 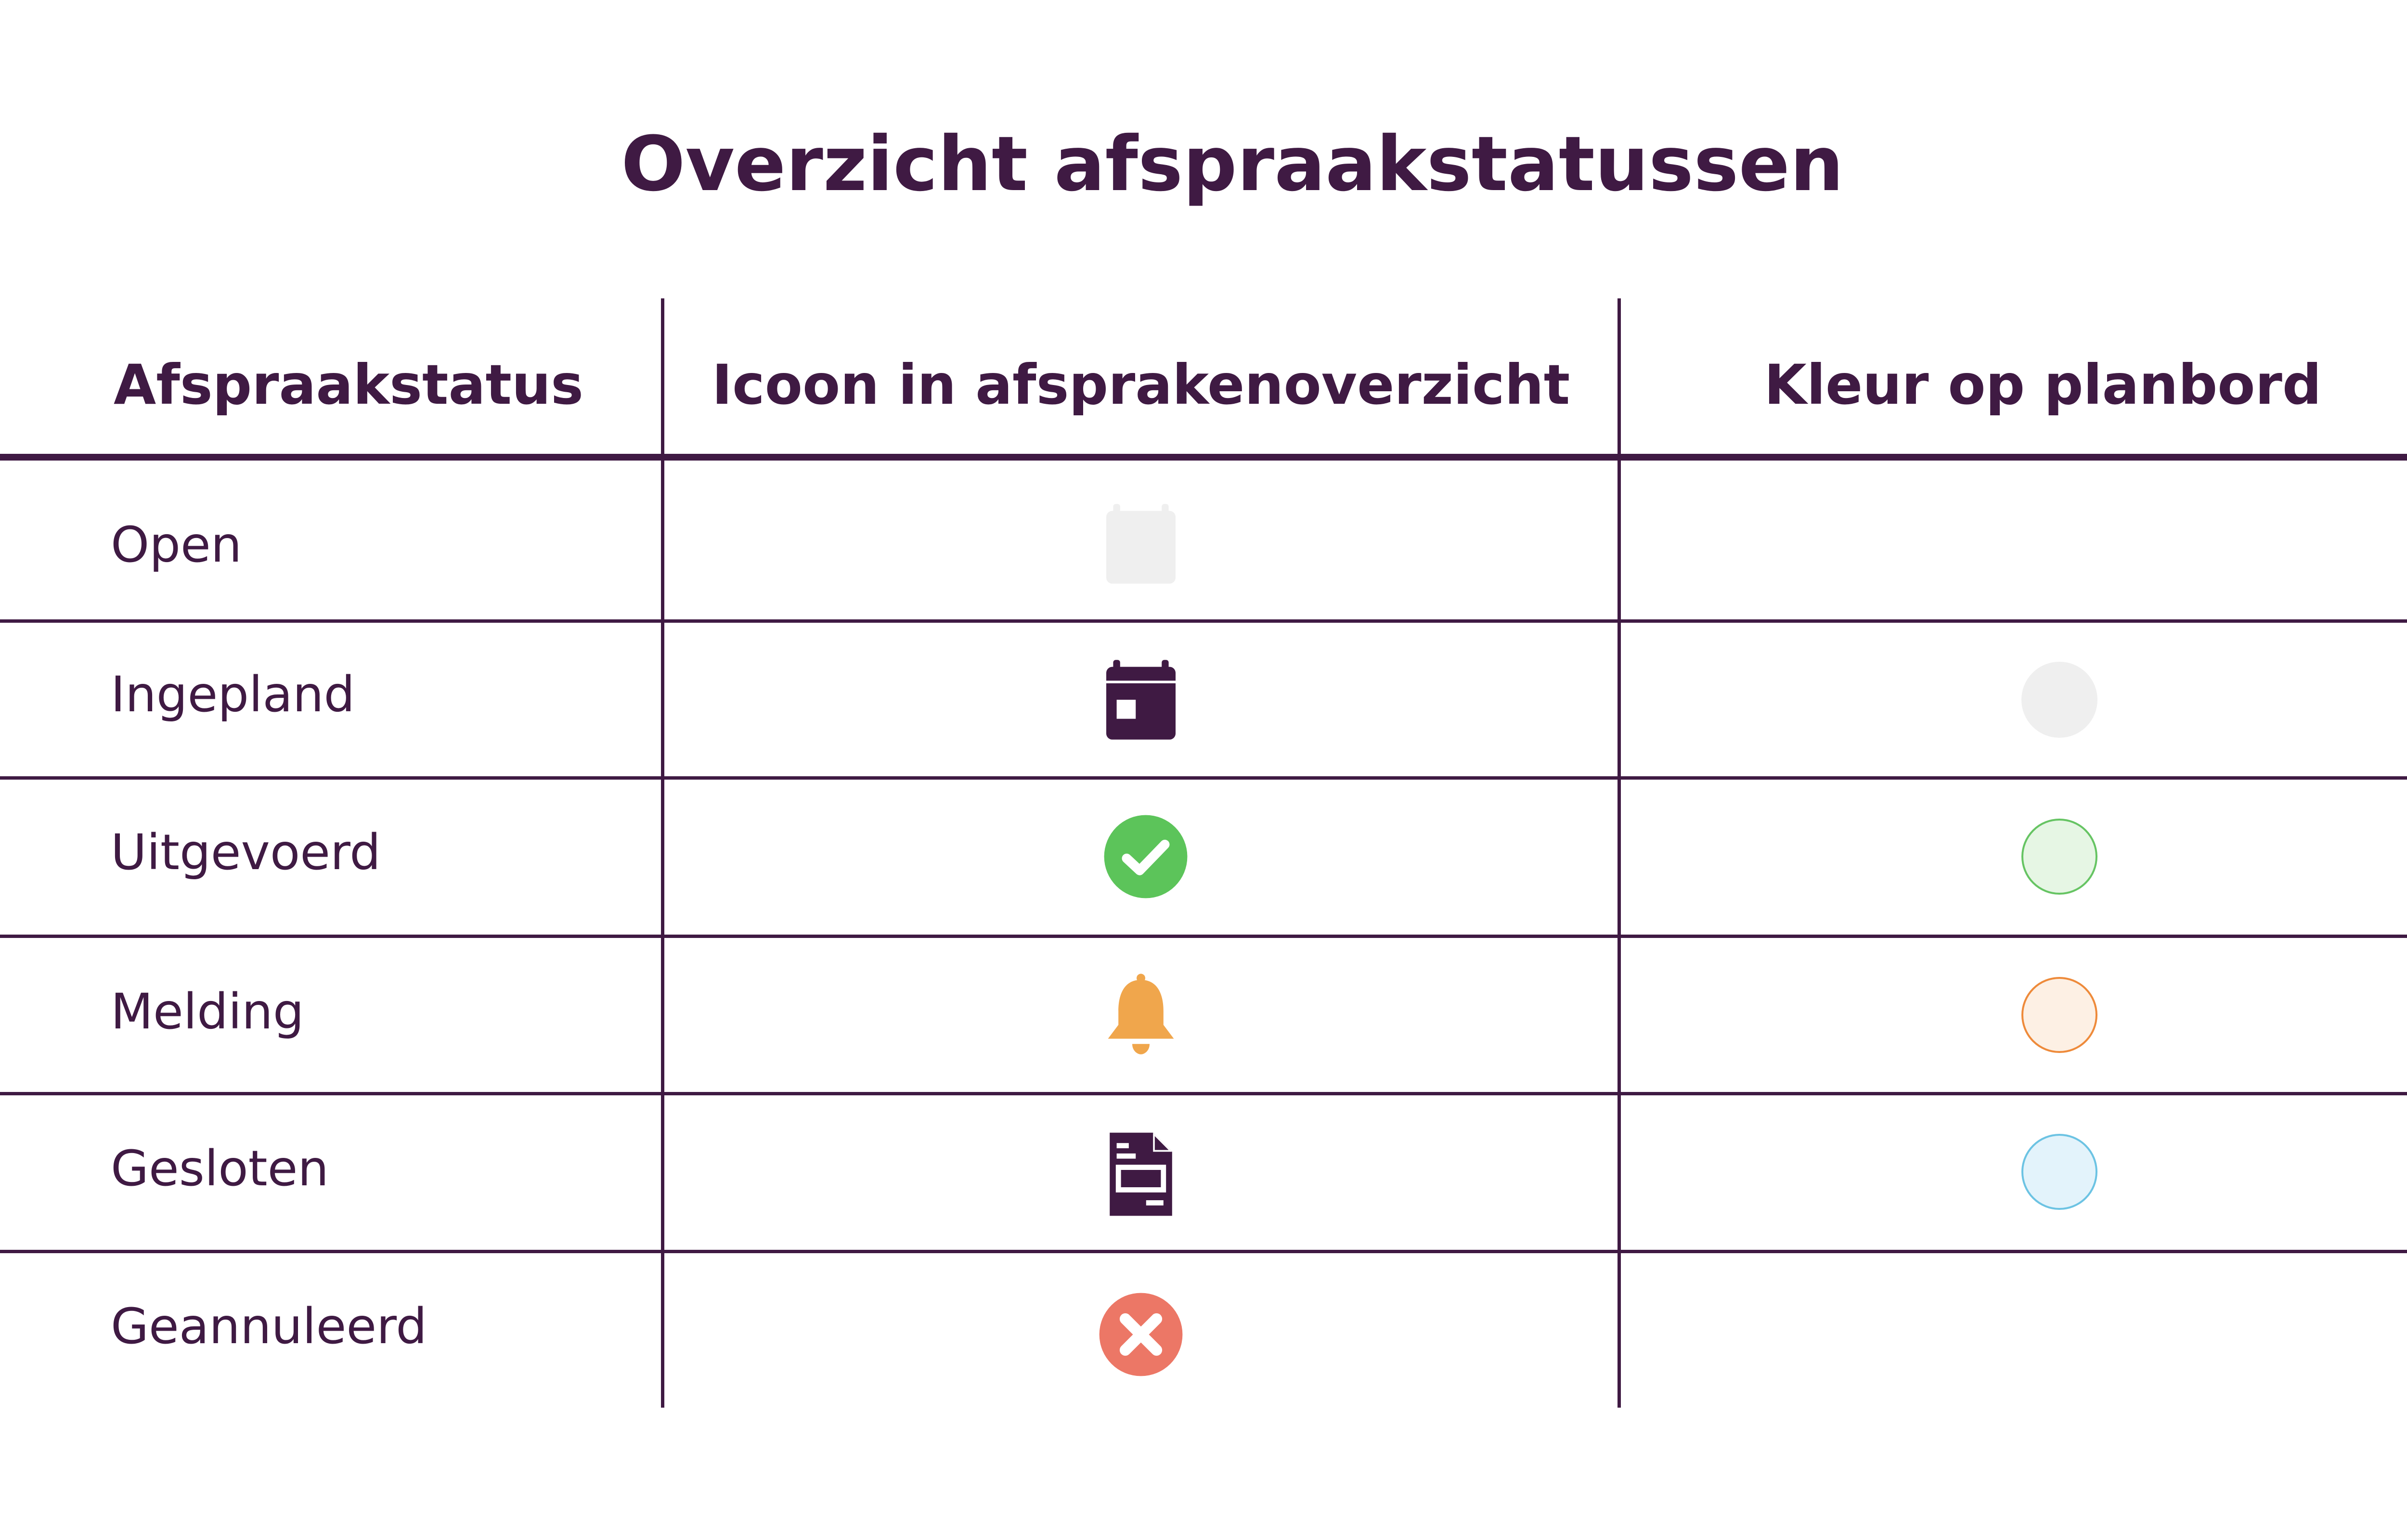 What do you see at coordinates (1141, 543) in the screenshot?
I see `calendar-outline-icon` at bounding box center [1141, 543].